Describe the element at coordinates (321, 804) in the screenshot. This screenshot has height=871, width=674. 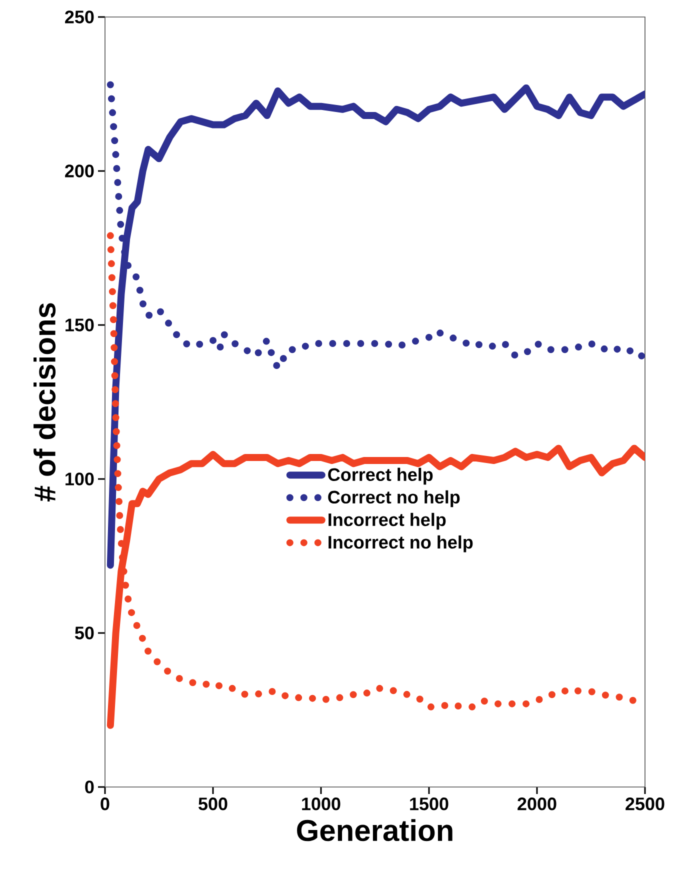
I see `x-tick-label: 1000` at that location.